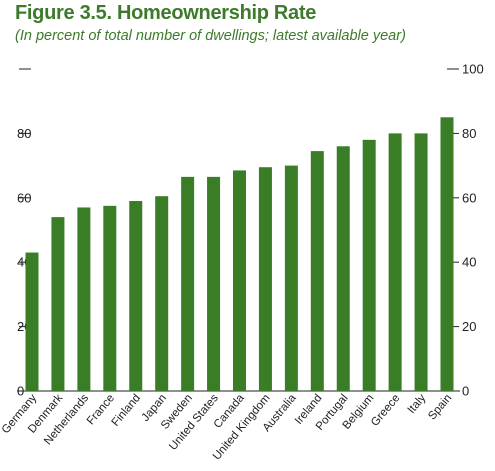 The image size is (495, 471). I want to click on category-label: Italy, so click(417, 404).